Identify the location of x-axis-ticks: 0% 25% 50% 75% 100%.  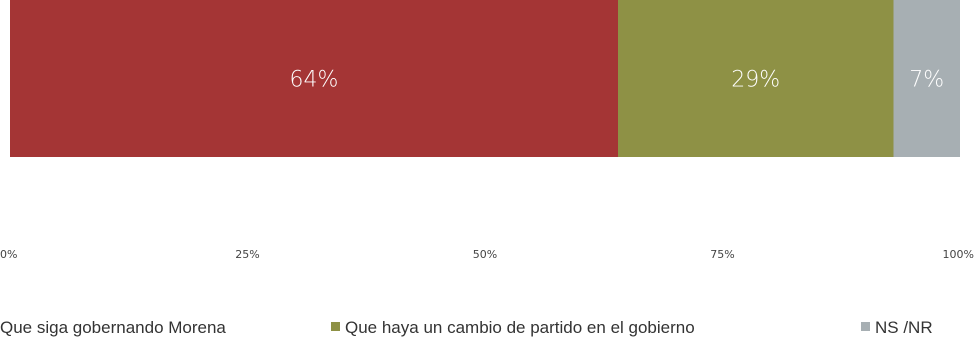
(487, 254).